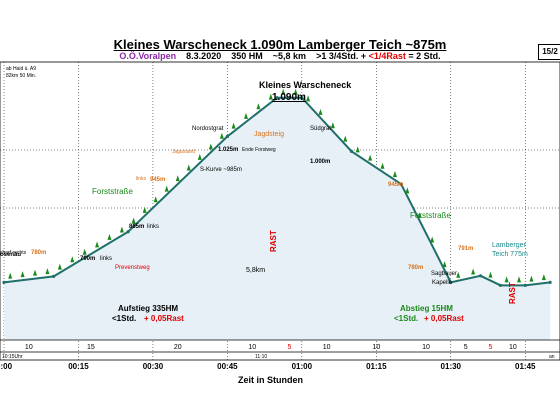  What do you see at coordinates (280, 346) in the screenshot?
I see `segment-row: 10 15 20 10 5 10 10 10 5 5 10` at bounding box center [280, 346].